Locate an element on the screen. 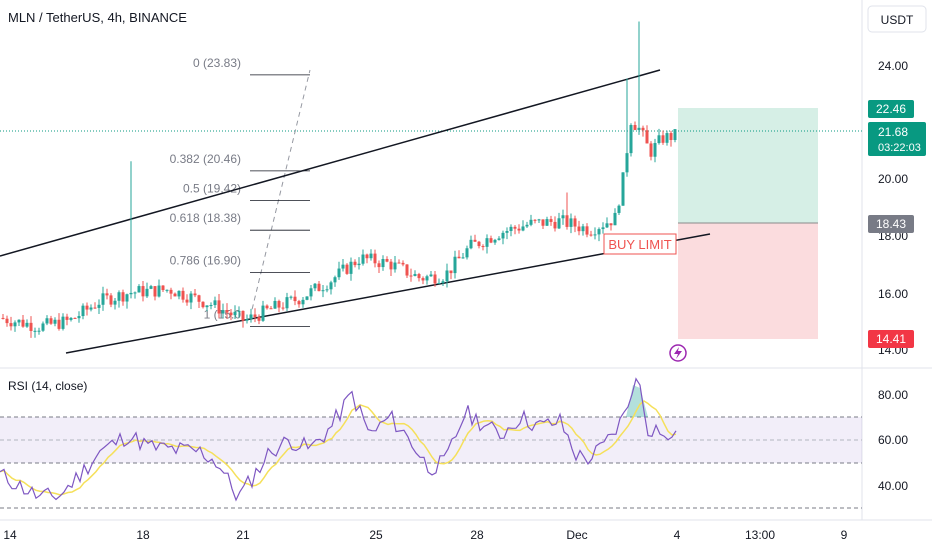  lightning-icon is located at coordinates (678, 353).